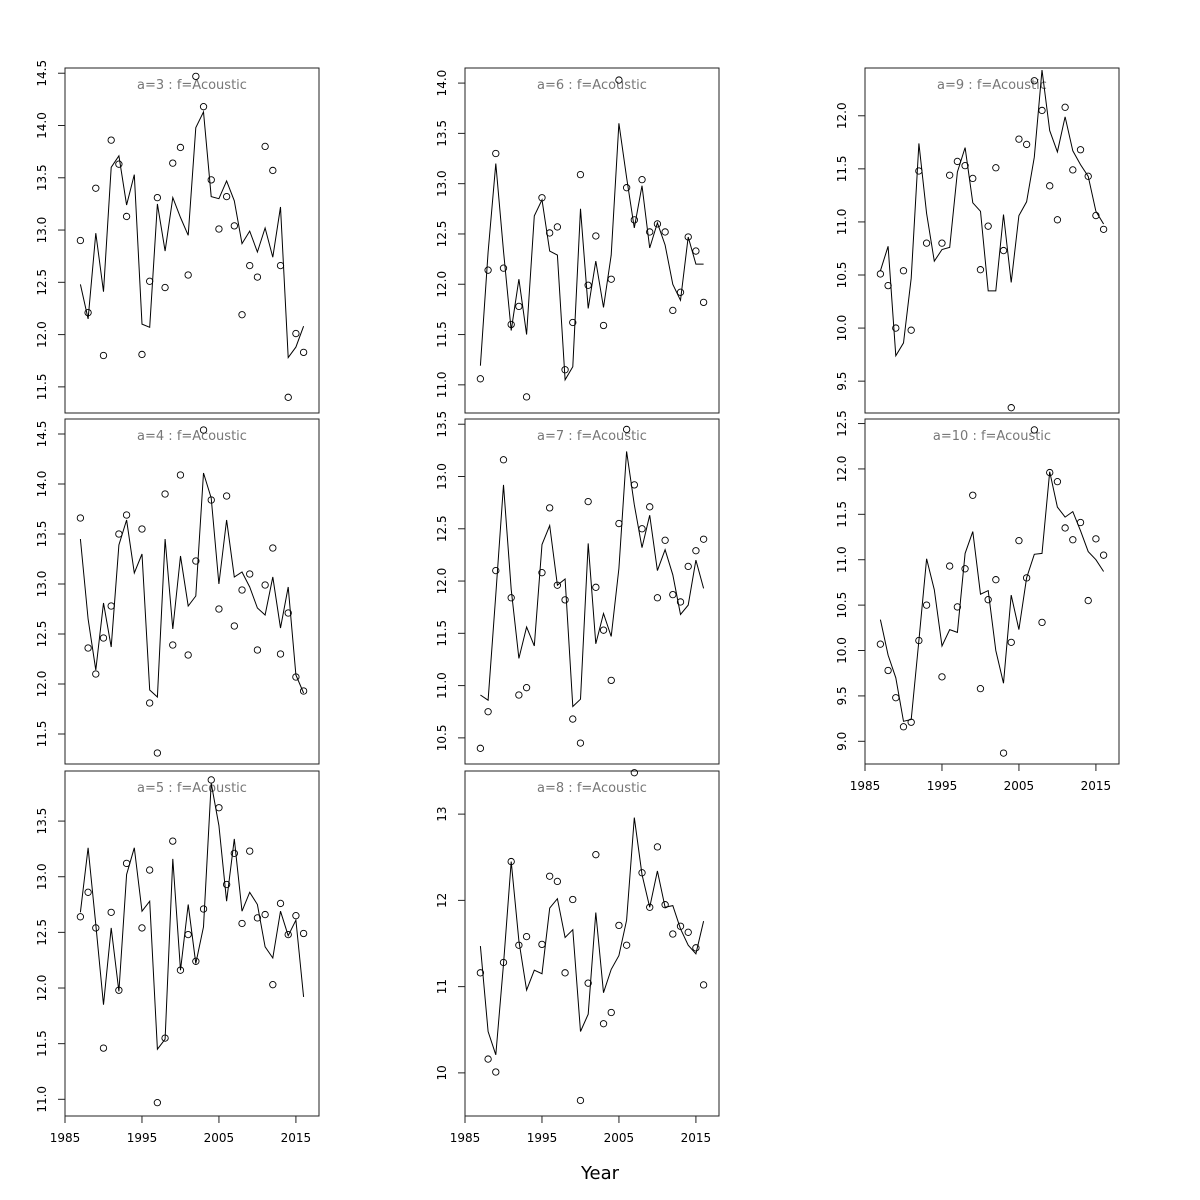 The height and width of the screenshot is (1200, 1200). Describe the element at coordinates (842, 695) in the screenshot. I see `y-tick-label: 9.5` at that location.